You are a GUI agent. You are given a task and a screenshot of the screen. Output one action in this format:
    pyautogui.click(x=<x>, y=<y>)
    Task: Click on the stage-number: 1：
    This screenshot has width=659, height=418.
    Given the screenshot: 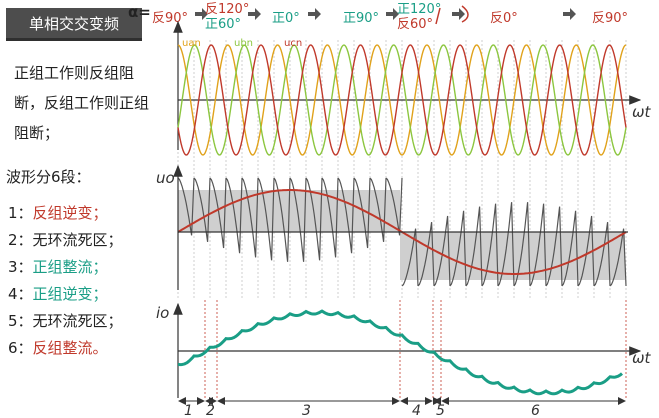 What is the action you would take?
    pyautogui.click(x=20, y=213)
    